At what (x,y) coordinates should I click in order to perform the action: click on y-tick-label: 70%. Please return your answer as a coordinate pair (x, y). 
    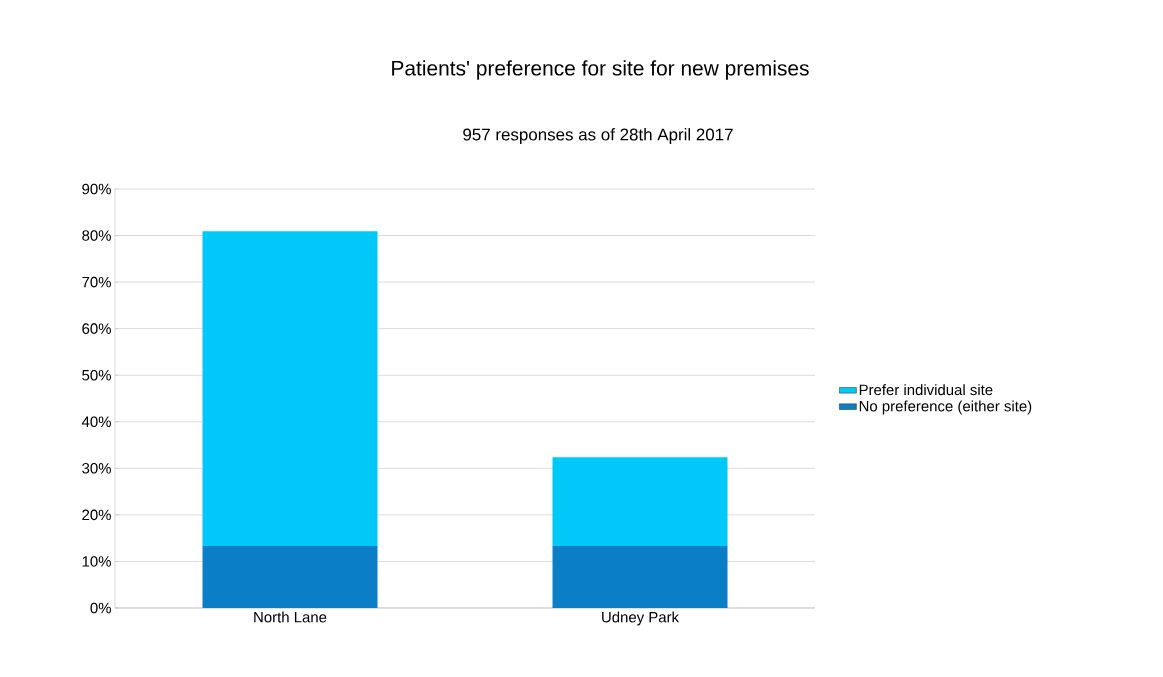
    Looking at the image, I should click on (96, 282).